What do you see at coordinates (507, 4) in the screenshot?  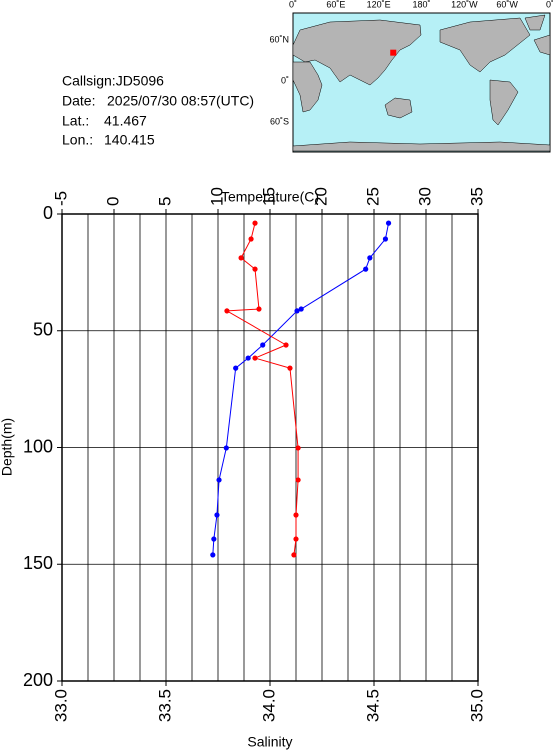 I see `map-lon-label: 60˚W` at bounding box center [507, 4].